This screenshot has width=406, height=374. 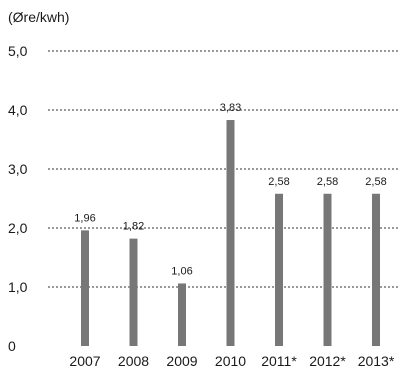 I want to click on y-tick-label-5: 5,0, so click(x=18, y=51).